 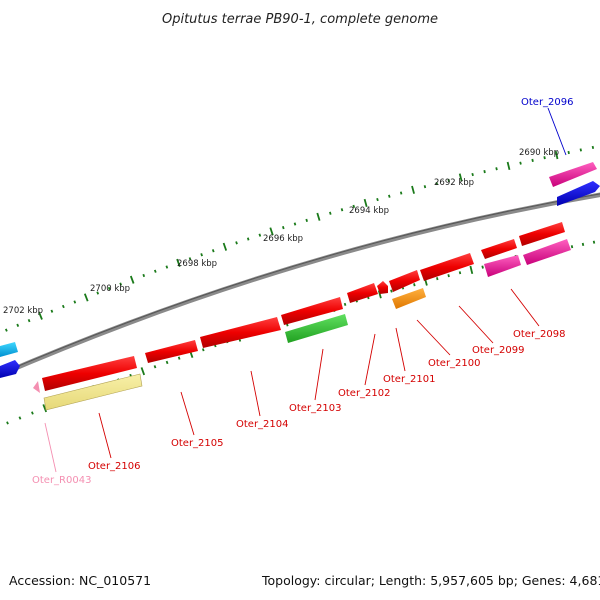 I want to click on gene-feature-left-cyan, so click(x=9, y=349).